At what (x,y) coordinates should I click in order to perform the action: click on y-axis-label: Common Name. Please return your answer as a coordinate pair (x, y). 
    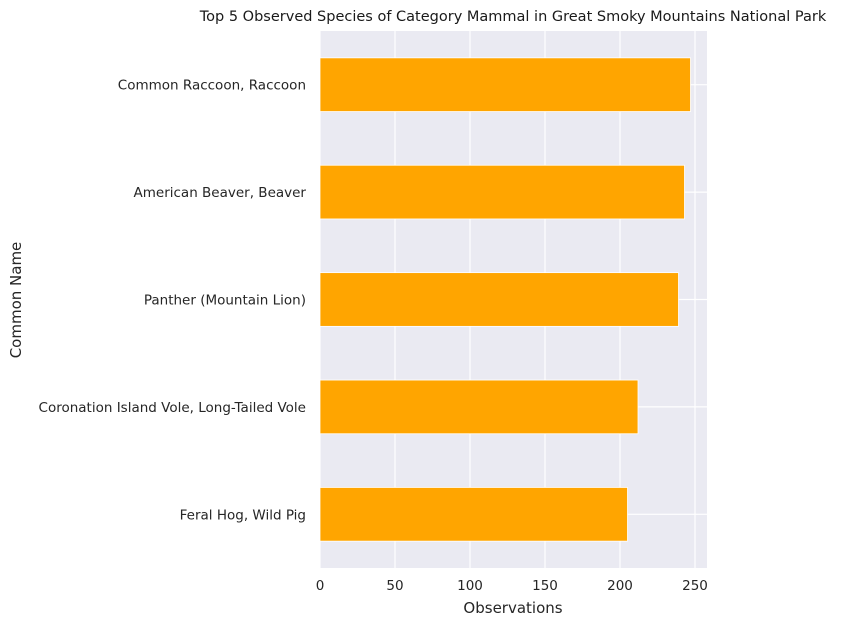
    Looking at the image, I should click on (16, 300).